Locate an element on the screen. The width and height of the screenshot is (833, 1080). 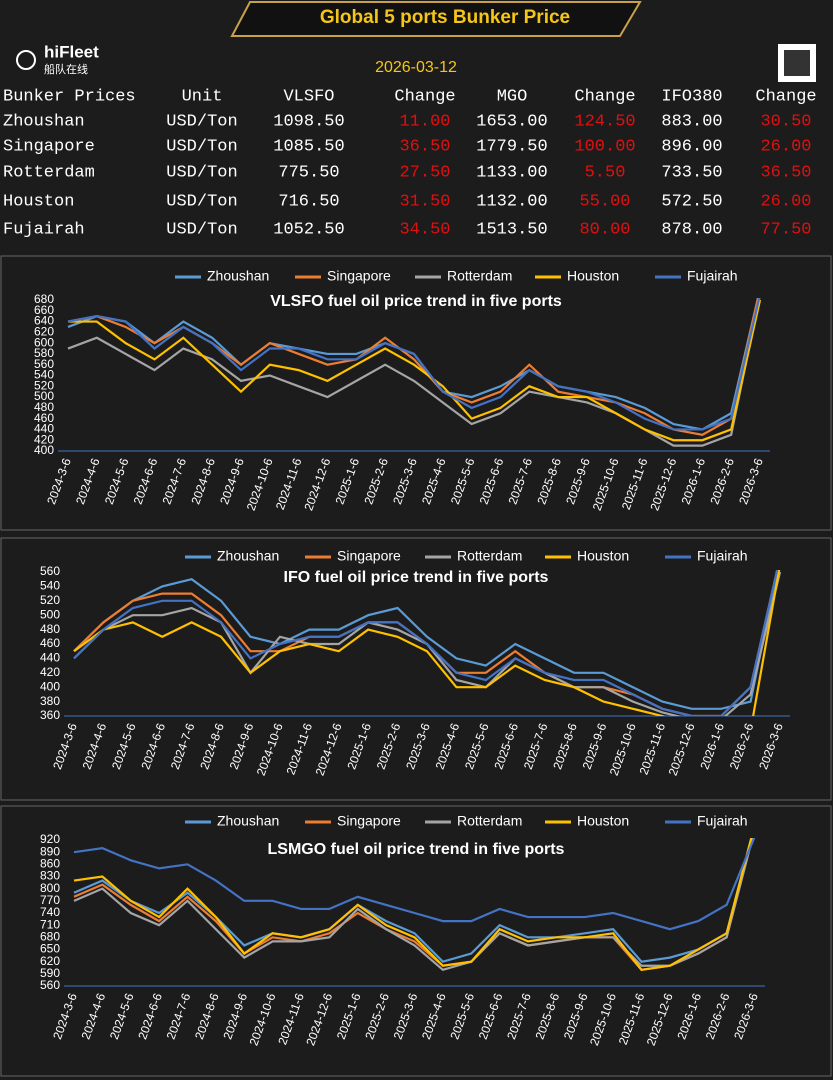
table-cell: 30.50 is located at coordinates (785, 121).